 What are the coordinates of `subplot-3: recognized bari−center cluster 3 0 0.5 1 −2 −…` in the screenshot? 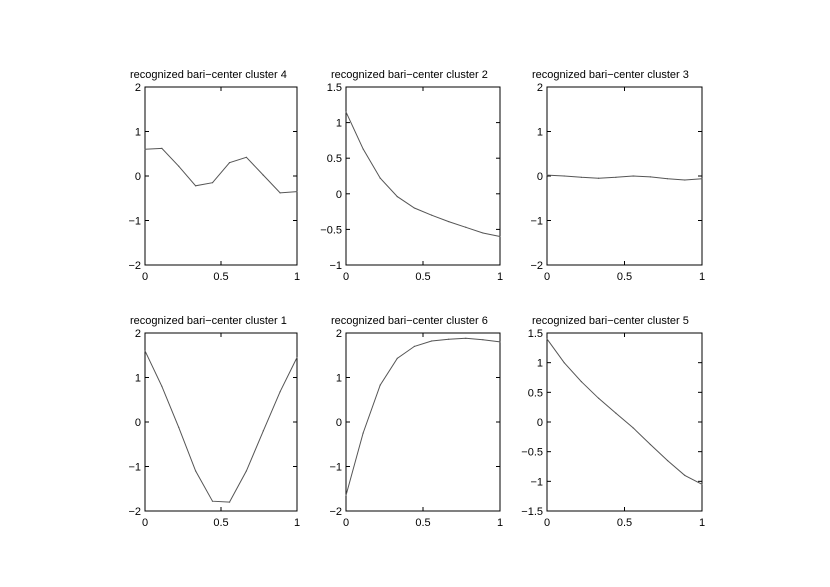 It's located at (617, 176).